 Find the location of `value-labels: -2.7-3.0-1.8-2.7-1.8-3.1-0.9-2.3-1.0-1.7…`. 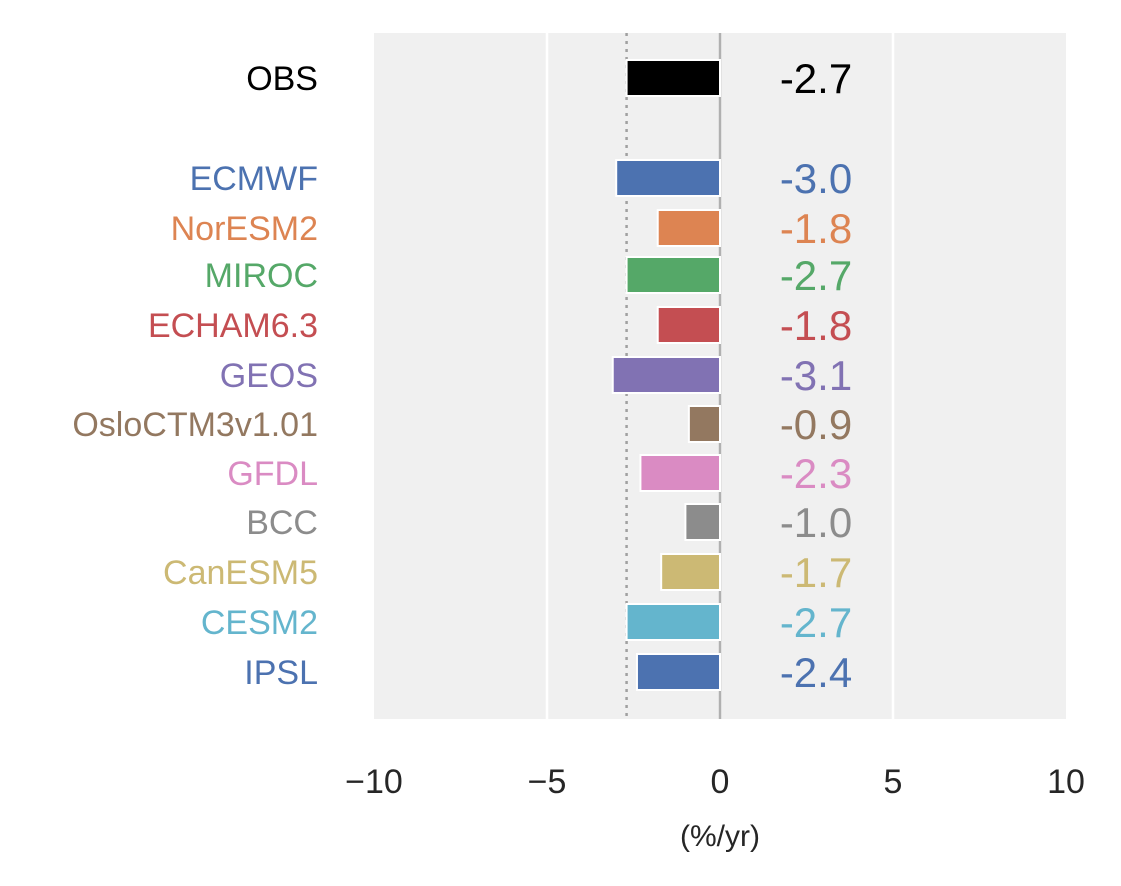

value-labels: -2.7-3.0-1.8-2.7-1.8-3.1-0.9-2.3-1.0-1.7… is located at coordinates (816, 375).